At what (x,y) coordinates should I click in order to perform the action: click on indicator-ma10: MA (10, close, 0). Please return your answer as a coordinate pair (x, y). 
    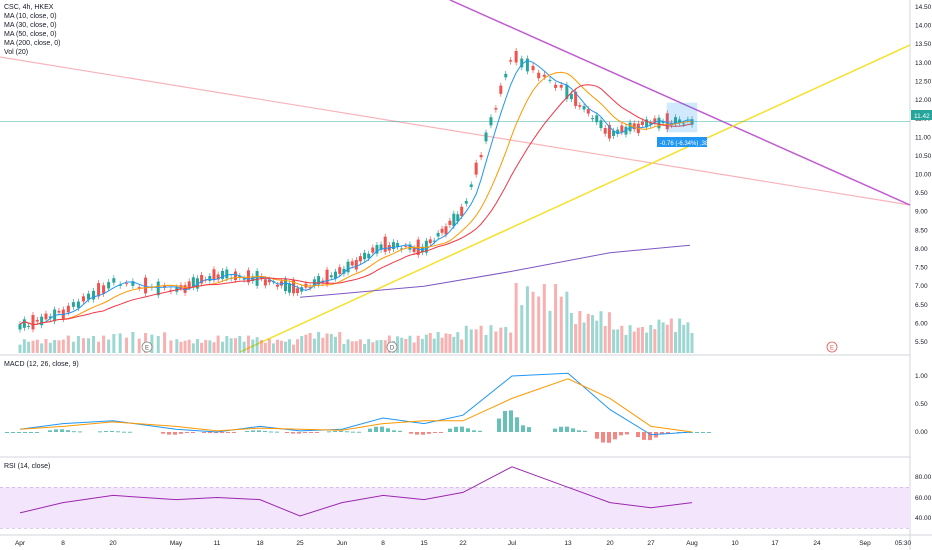
    Looking at the image, I should click on (30, 16).